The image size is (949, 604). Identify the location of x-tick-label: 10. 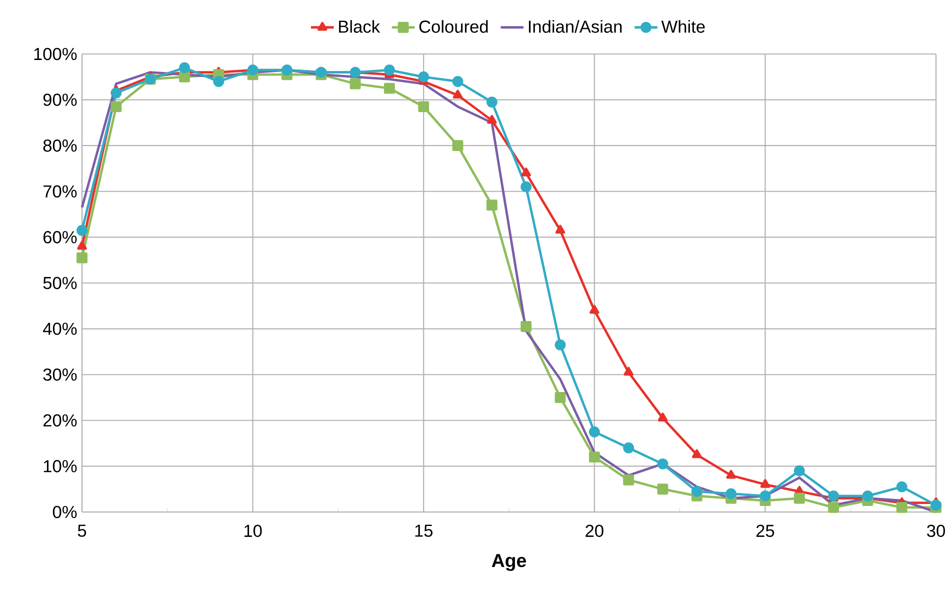
(253, 530).